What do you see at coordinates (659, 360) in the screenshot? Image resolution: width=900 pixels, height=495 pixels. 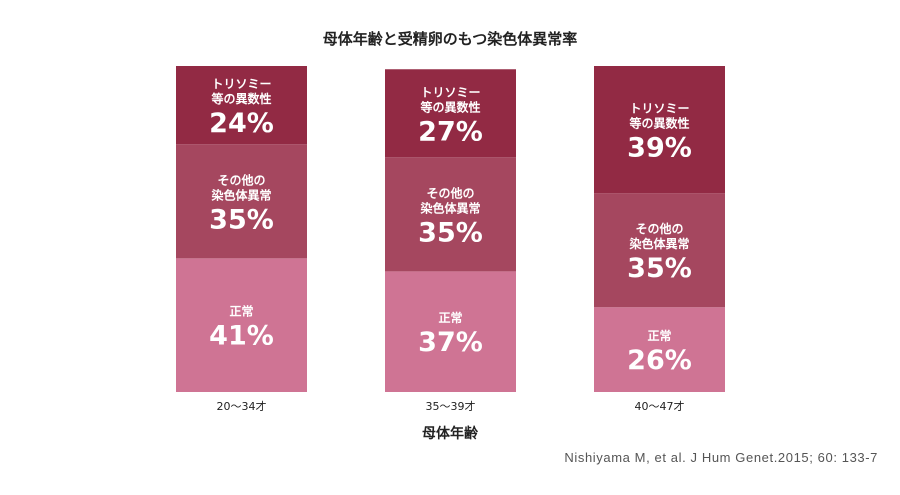 I see `segment-value-2-0: 26%` at bounding box center [659, 360].